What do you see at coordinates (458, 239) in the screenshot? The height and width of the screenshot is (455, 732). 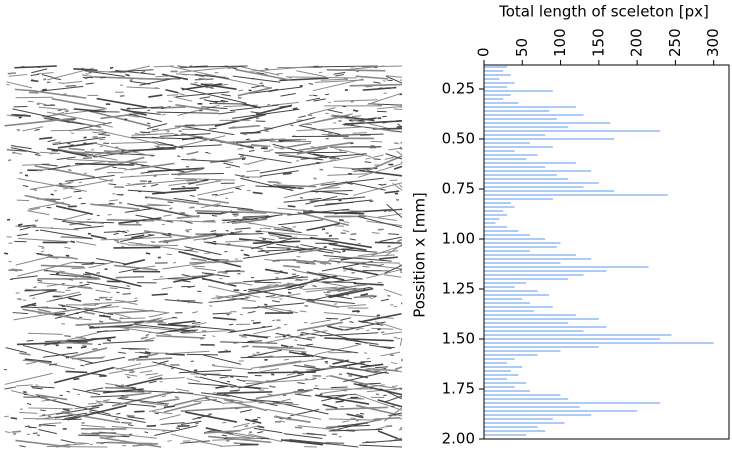 I see `y-tick-label: 1.00` at bounding box center [458, 239].